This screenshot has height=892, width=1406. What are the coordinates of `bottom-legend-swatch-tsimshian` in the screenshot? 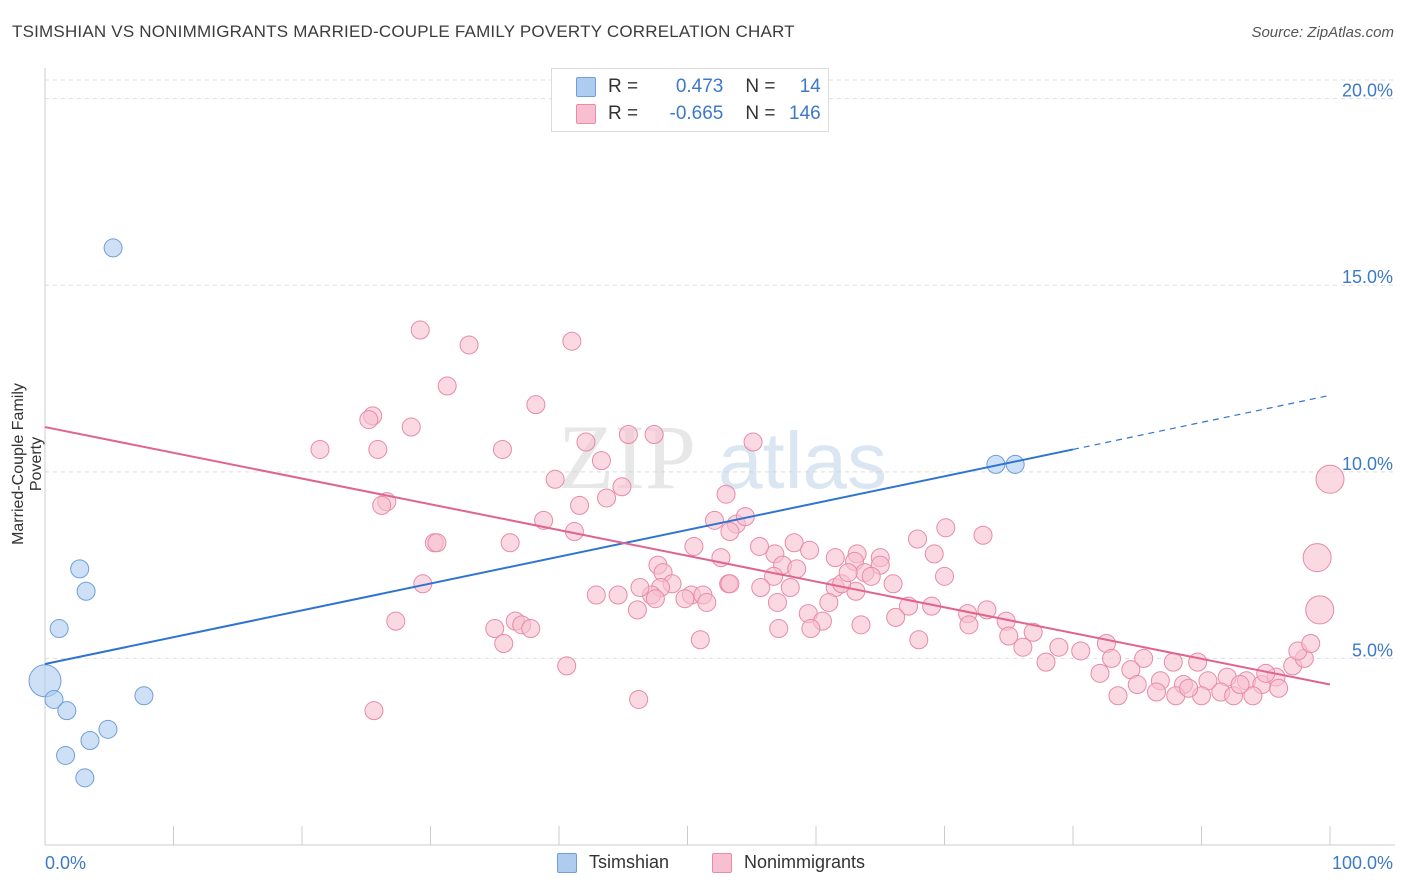 It's located at (567, 862).